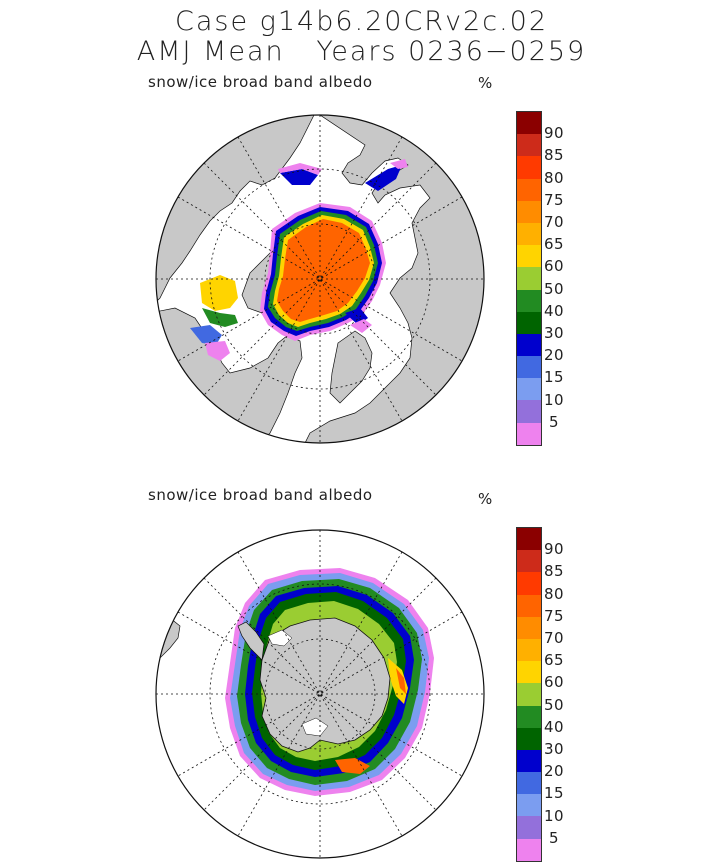  What do you see at coordinates (219, 293) in the screenshot?
I see `north-ice-yellow-baffin` at bounding box center [219, 293].